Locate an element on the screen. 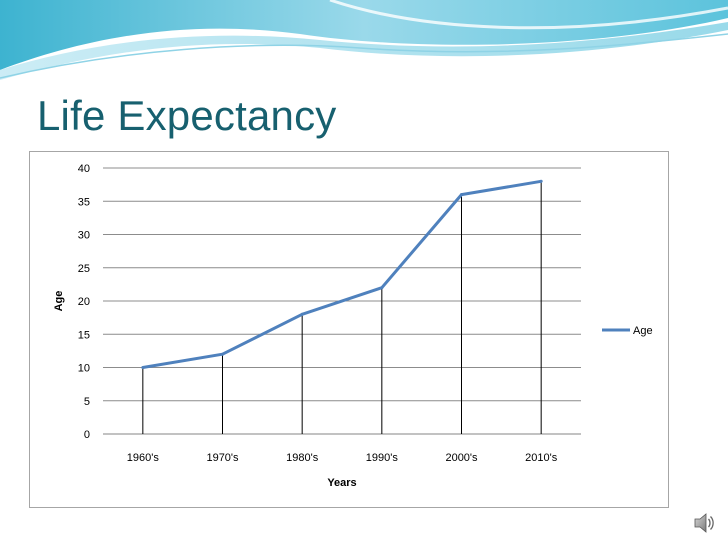 Image resolution: width=728 pixels, height=546 pixels. y-tick-label-15: 15 is located at coordinates (84, 335).